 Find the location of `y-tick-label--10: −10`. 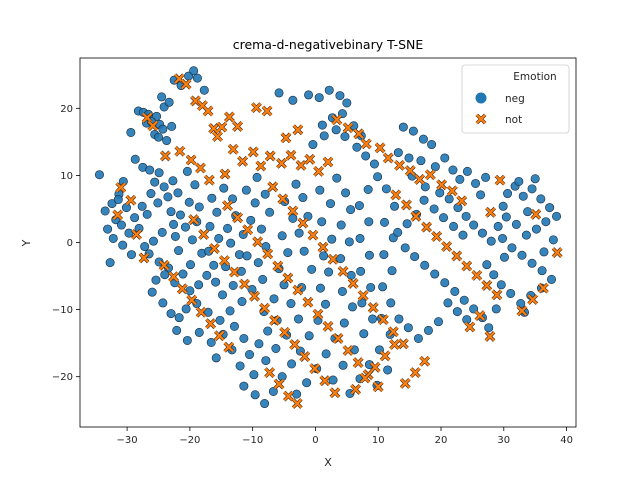

y-tick-label--10: −10 is located at coordinates (62, 310).